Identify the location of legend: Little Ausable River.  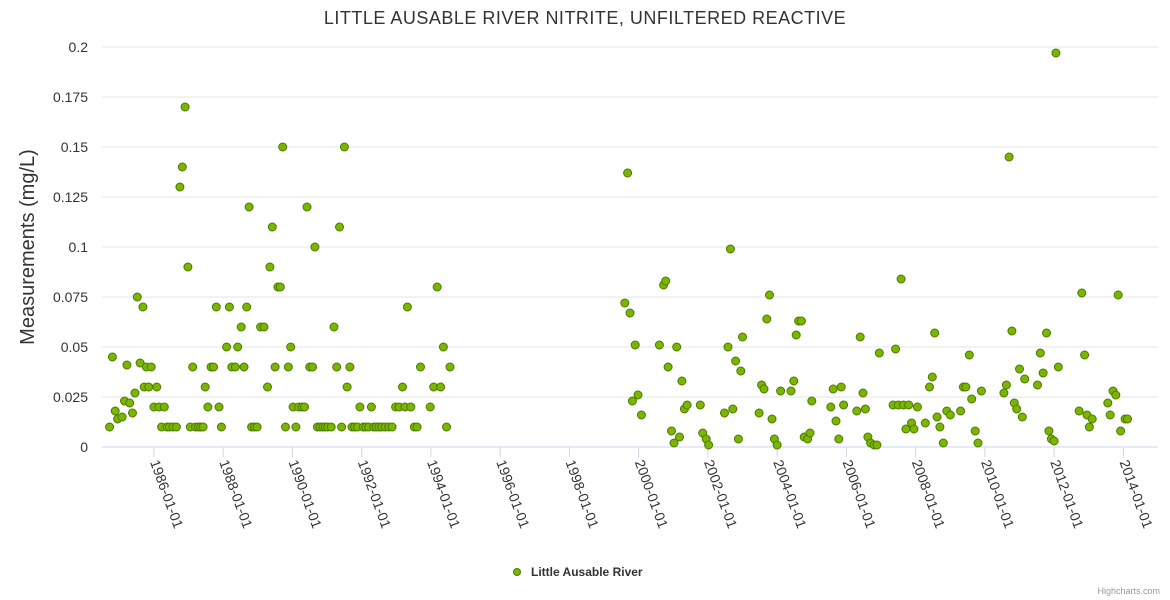
(578, 572).